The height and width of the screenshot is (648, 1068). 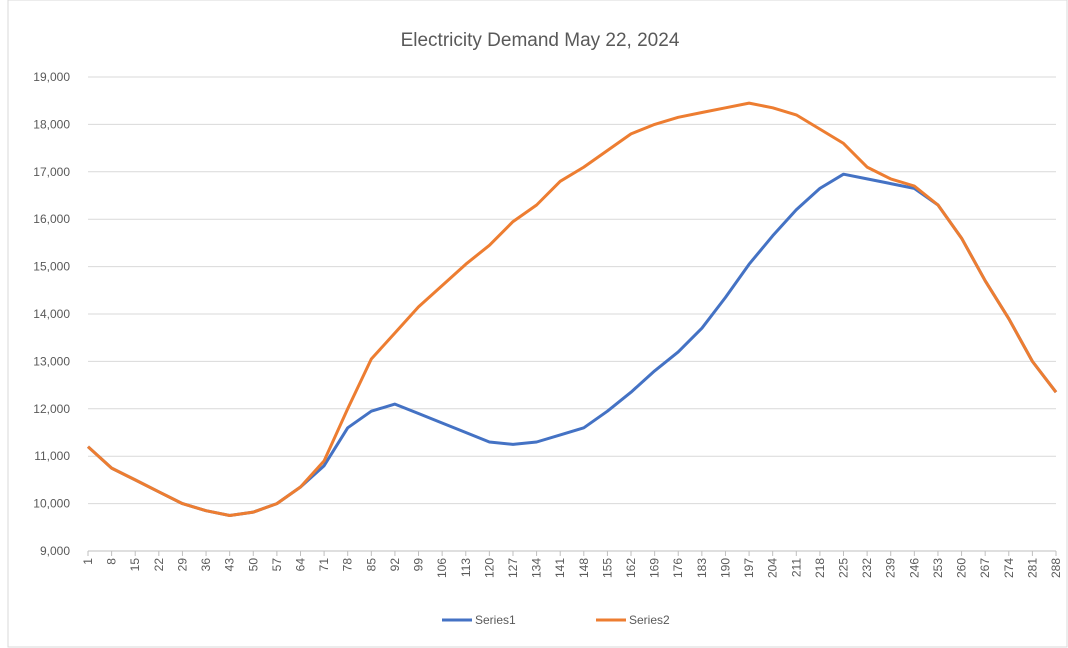 I want to click on x-tick-label: 148, so click(x=584, y=568).